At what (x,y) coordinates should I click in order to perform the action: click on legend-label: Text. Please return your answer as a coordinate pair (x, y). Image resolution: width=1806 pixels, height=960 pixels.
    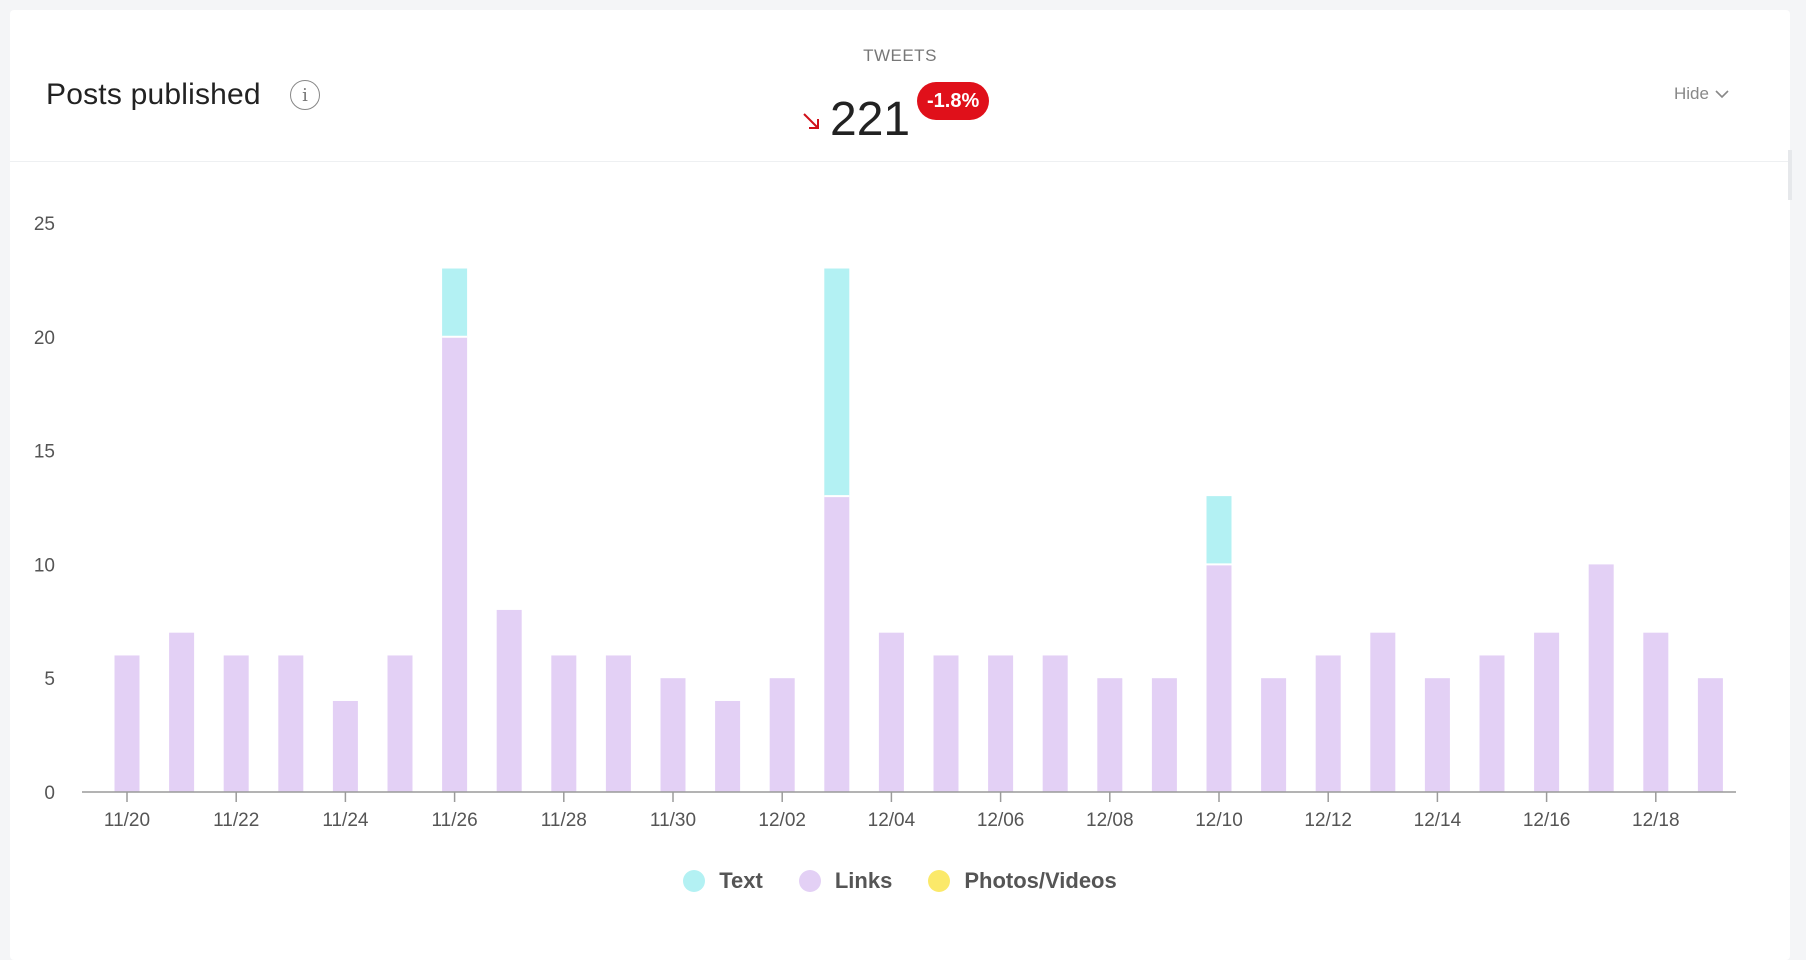
    Looking at the image, I should click on (741, 880).